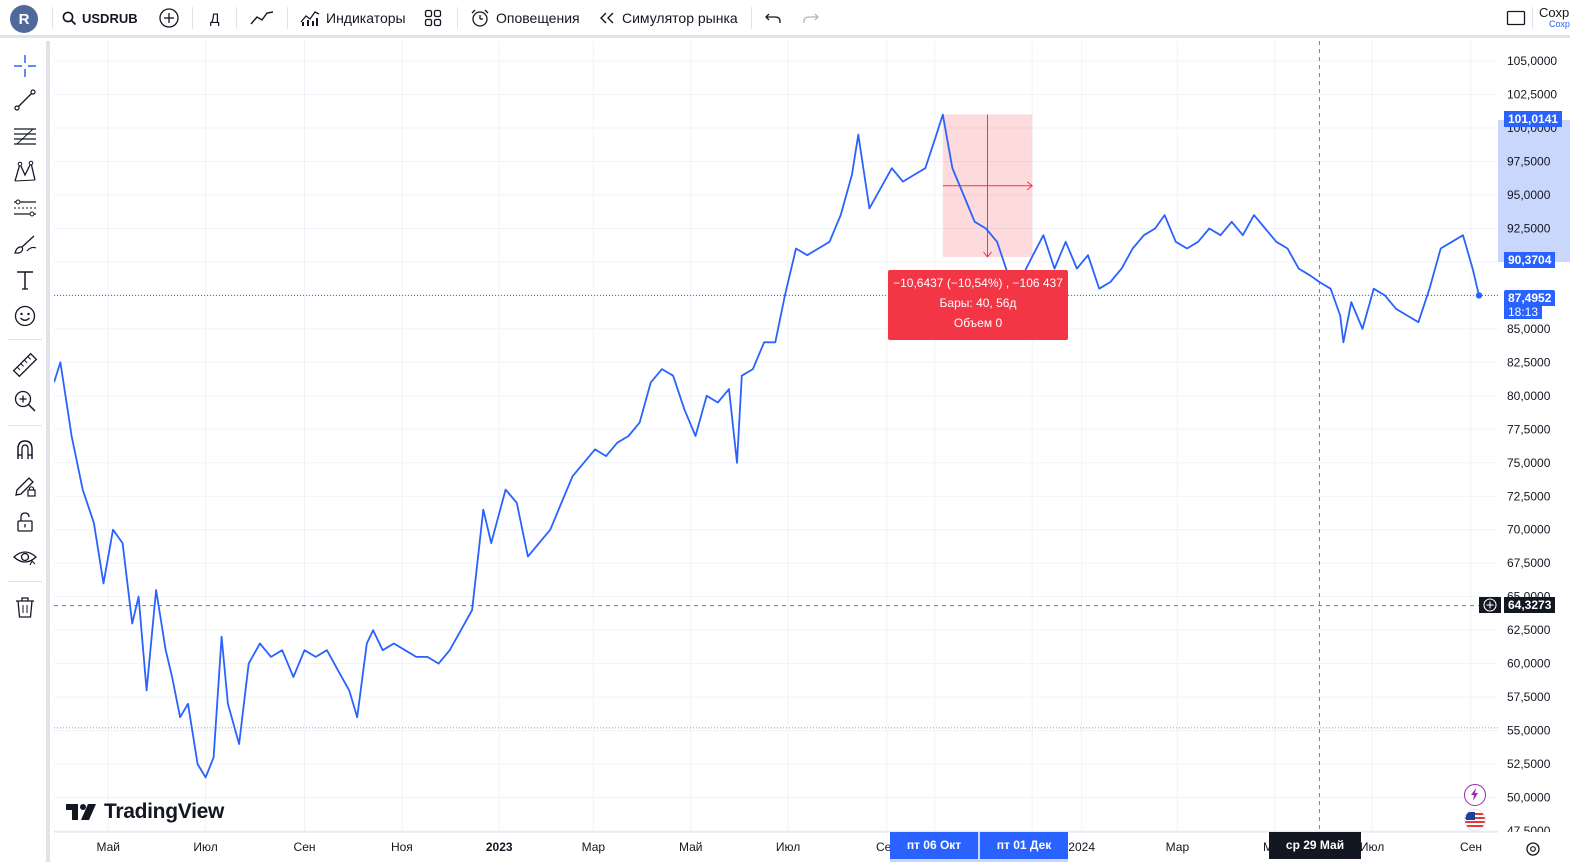 The width and height of the screenshot is (1570, 862). I want to click on price-tick-label: 80,0000, so click(1529, 396).